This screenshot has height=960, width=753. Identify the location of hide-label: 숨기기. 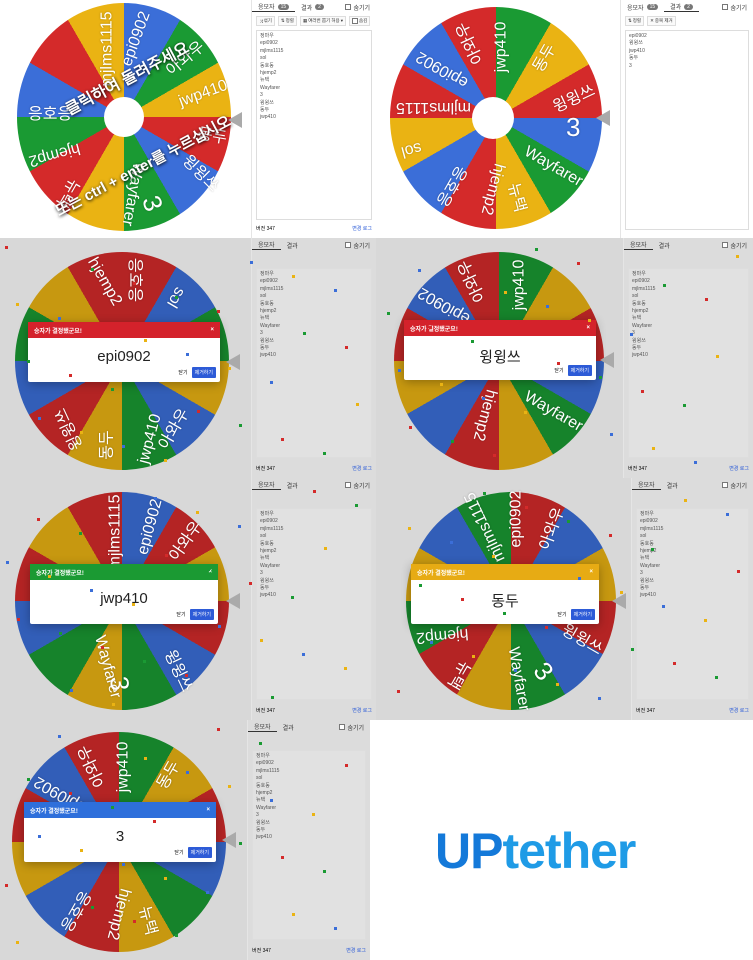
(738, 246).